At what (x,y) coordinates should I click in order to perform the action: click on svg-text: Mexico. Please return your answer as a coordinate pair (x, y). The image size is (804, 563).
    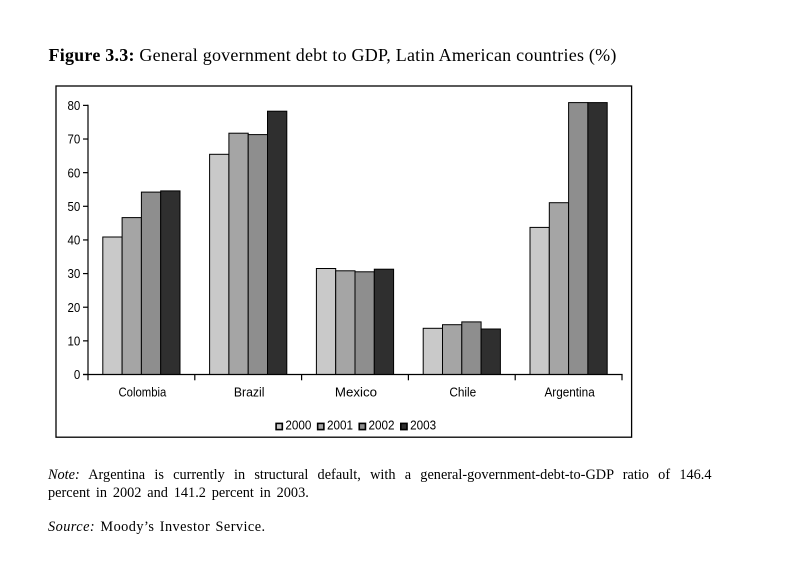
    Looking at the image, I should click on (356, 391).